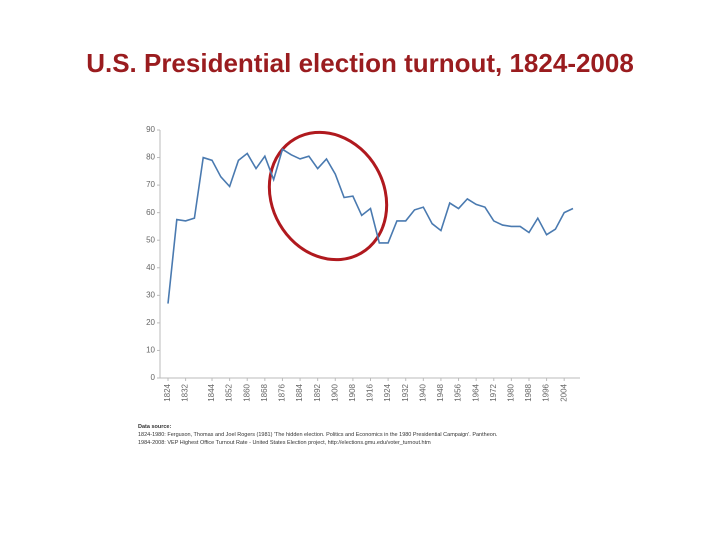 This screenshot has height=540, width=720. I want to click on x-tick-label: 1964, so click(475, 392).